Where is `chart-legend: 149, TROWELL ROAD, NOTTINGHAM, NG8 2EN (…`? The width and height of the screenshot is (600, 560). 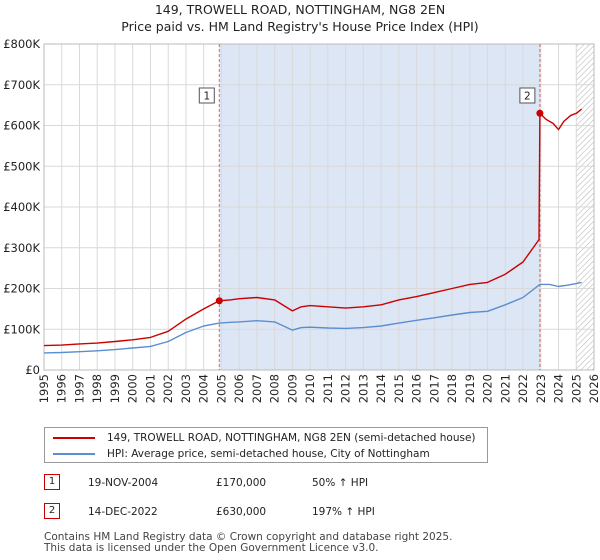
chart-legend: 149, TROWELL ROAD, NOTTINGHAM, NG8 2EN (… is located at coordinates (266, 445).